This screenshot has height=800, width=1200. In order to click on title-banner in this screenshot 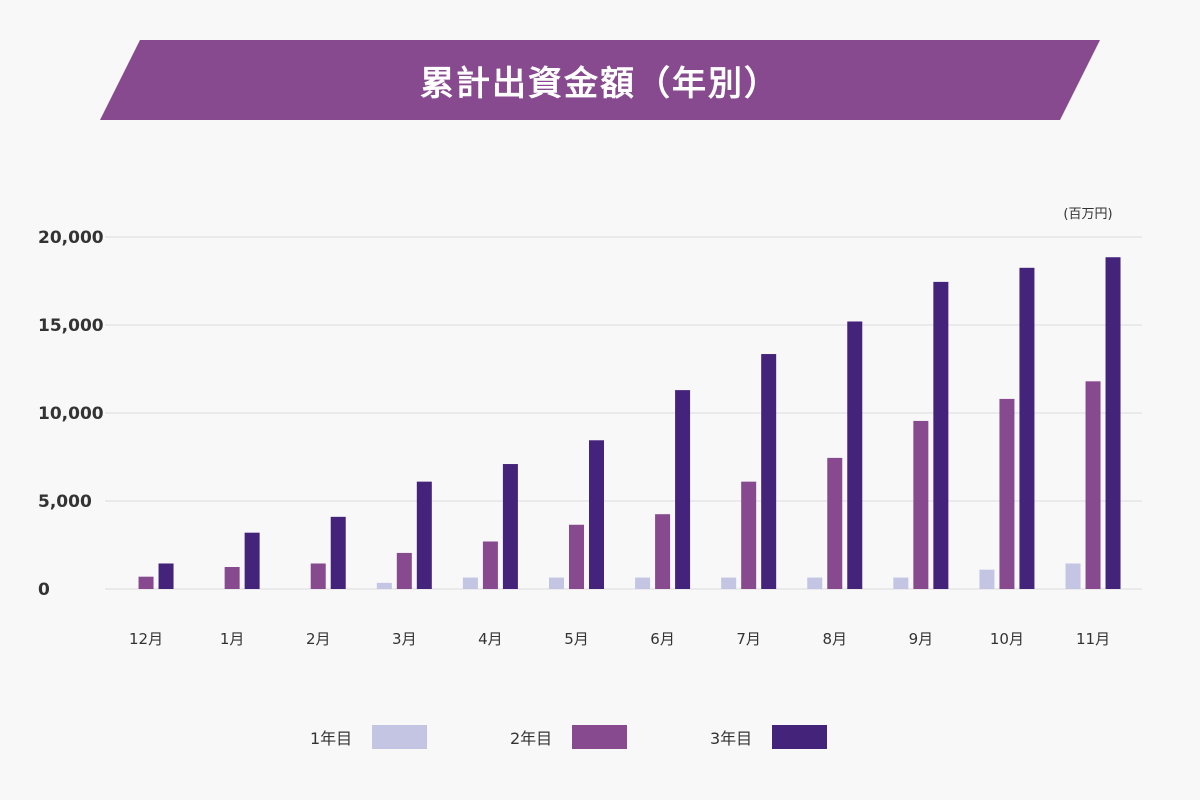, I will do `click(600, 80)`.